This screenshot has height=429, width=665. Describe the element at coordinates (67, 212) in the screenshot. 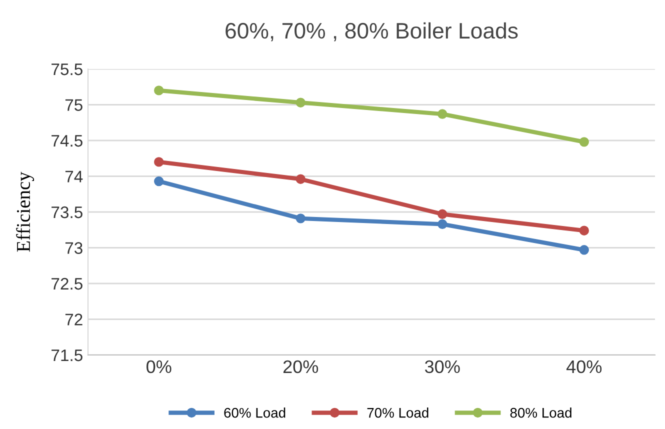

I see `y-tick-label: 73.5` at that location.